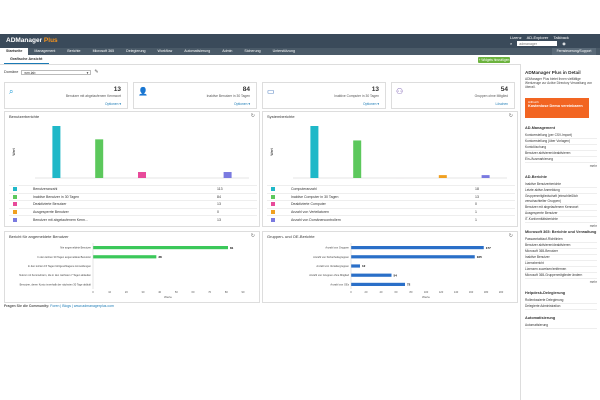 Image resolution: width=600 pixels, height=400 pixels. Describe the element at coordinates (501, 292) in the screenshot. I see `x-tick-label: 200` at that location.